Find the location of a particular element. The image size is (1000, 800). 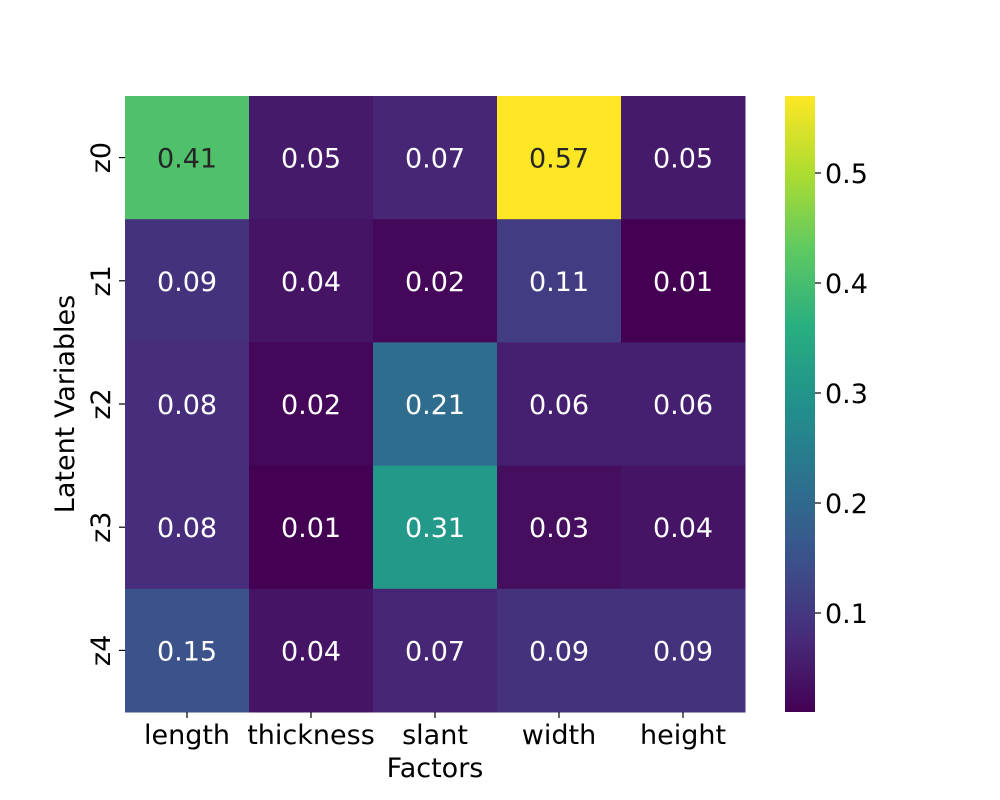

x-axis-ticks: length thickness slant width height is located at coordinates (435, 731).